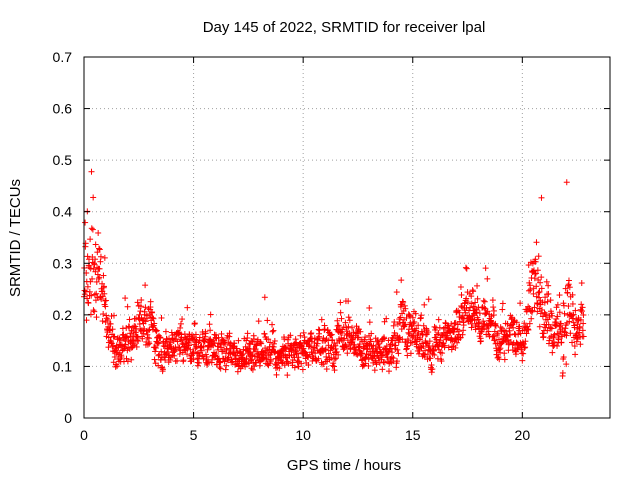 This screenshot has width=640, height=480. I want to click on y-tick-label: 0.1, so click(63, 366).